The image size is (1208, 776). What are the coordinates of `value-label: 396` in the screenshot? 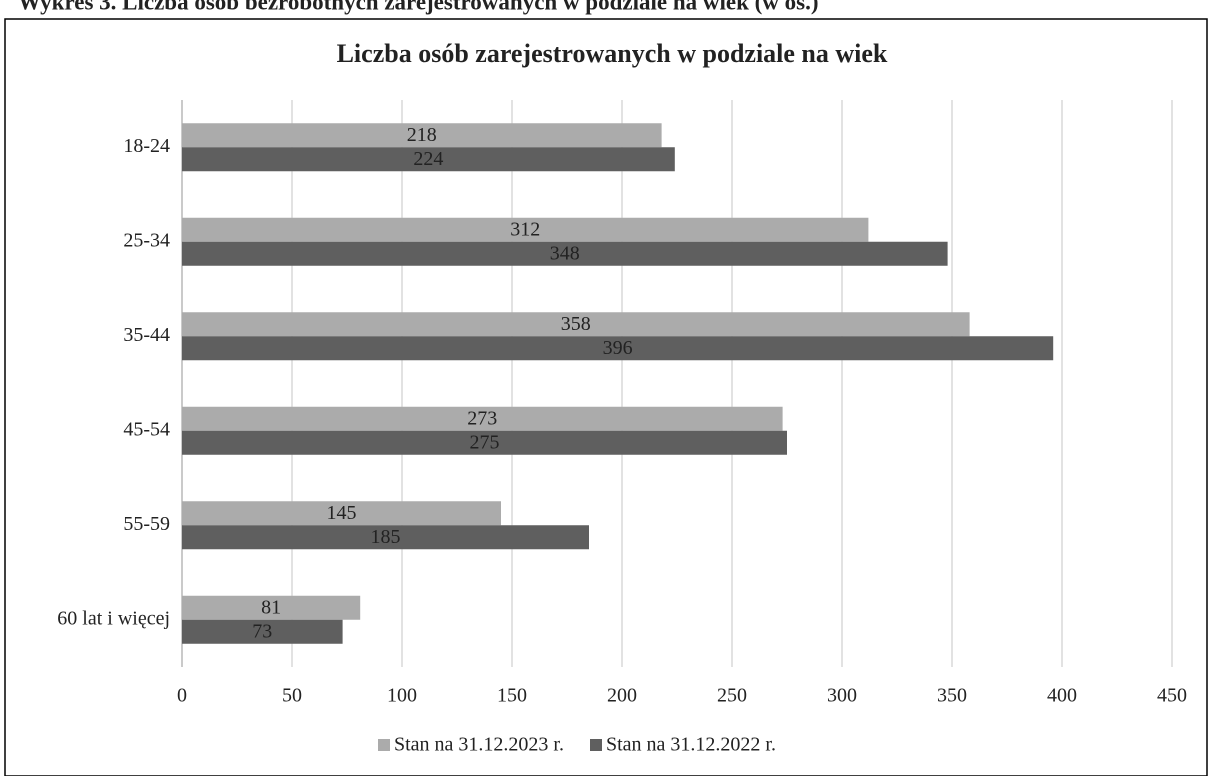 It's located at (618, 348).